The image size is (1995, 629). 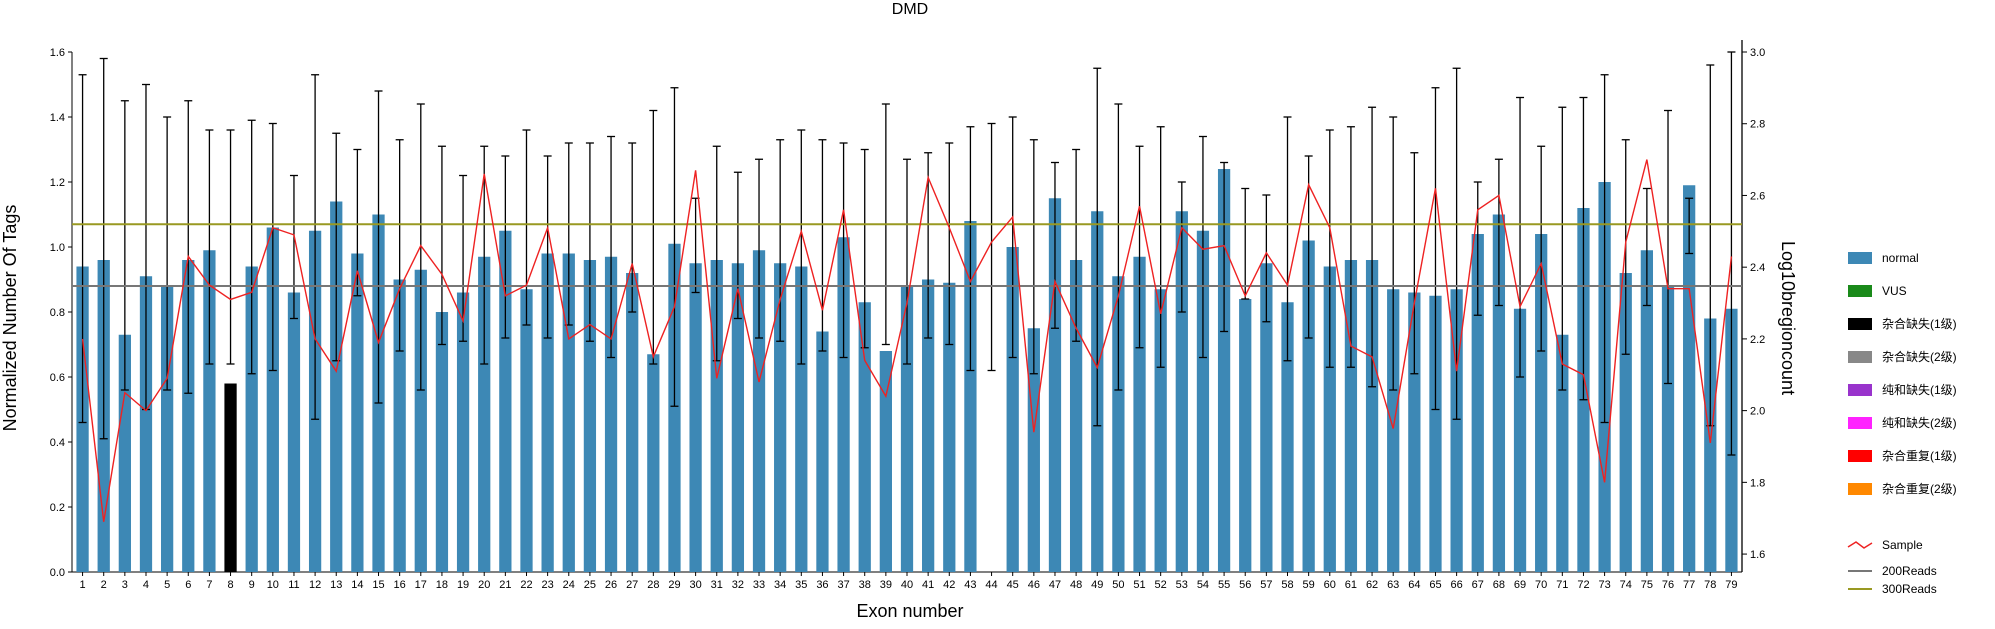 I want to click on x-tick-label: 68, so click(x=1499, y=585).